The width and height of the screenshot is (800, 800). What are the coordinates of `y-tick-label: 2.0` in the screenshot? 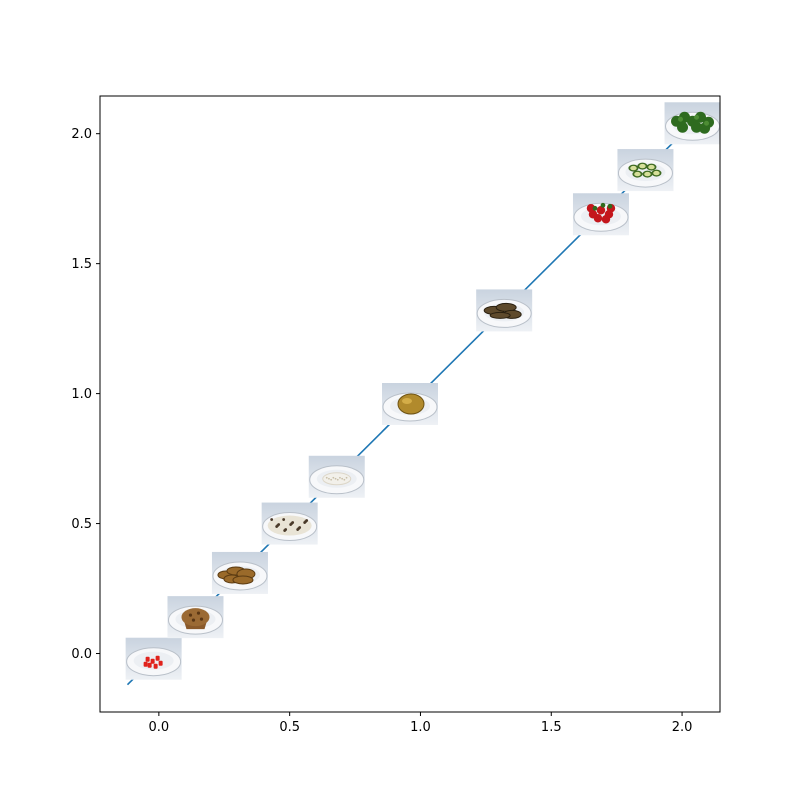 It's located at (81, 134).